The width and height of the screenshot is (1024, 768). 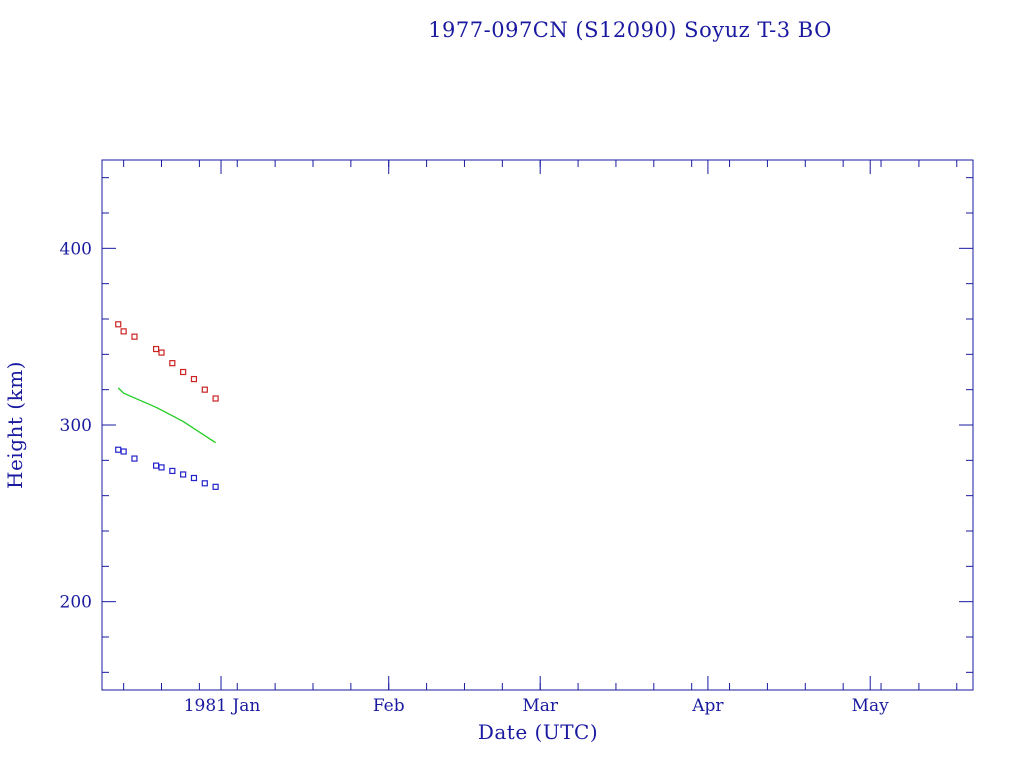 I want to click on x-tick-label: Feb, so click(x=389, y=706).